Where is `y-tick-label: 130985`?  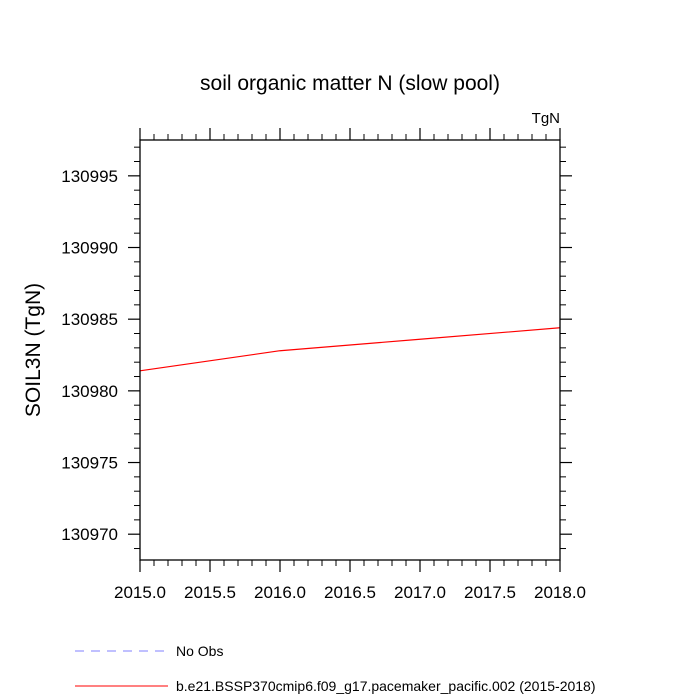
y-tick-label: 130985 is located at coordinates (89, 319).